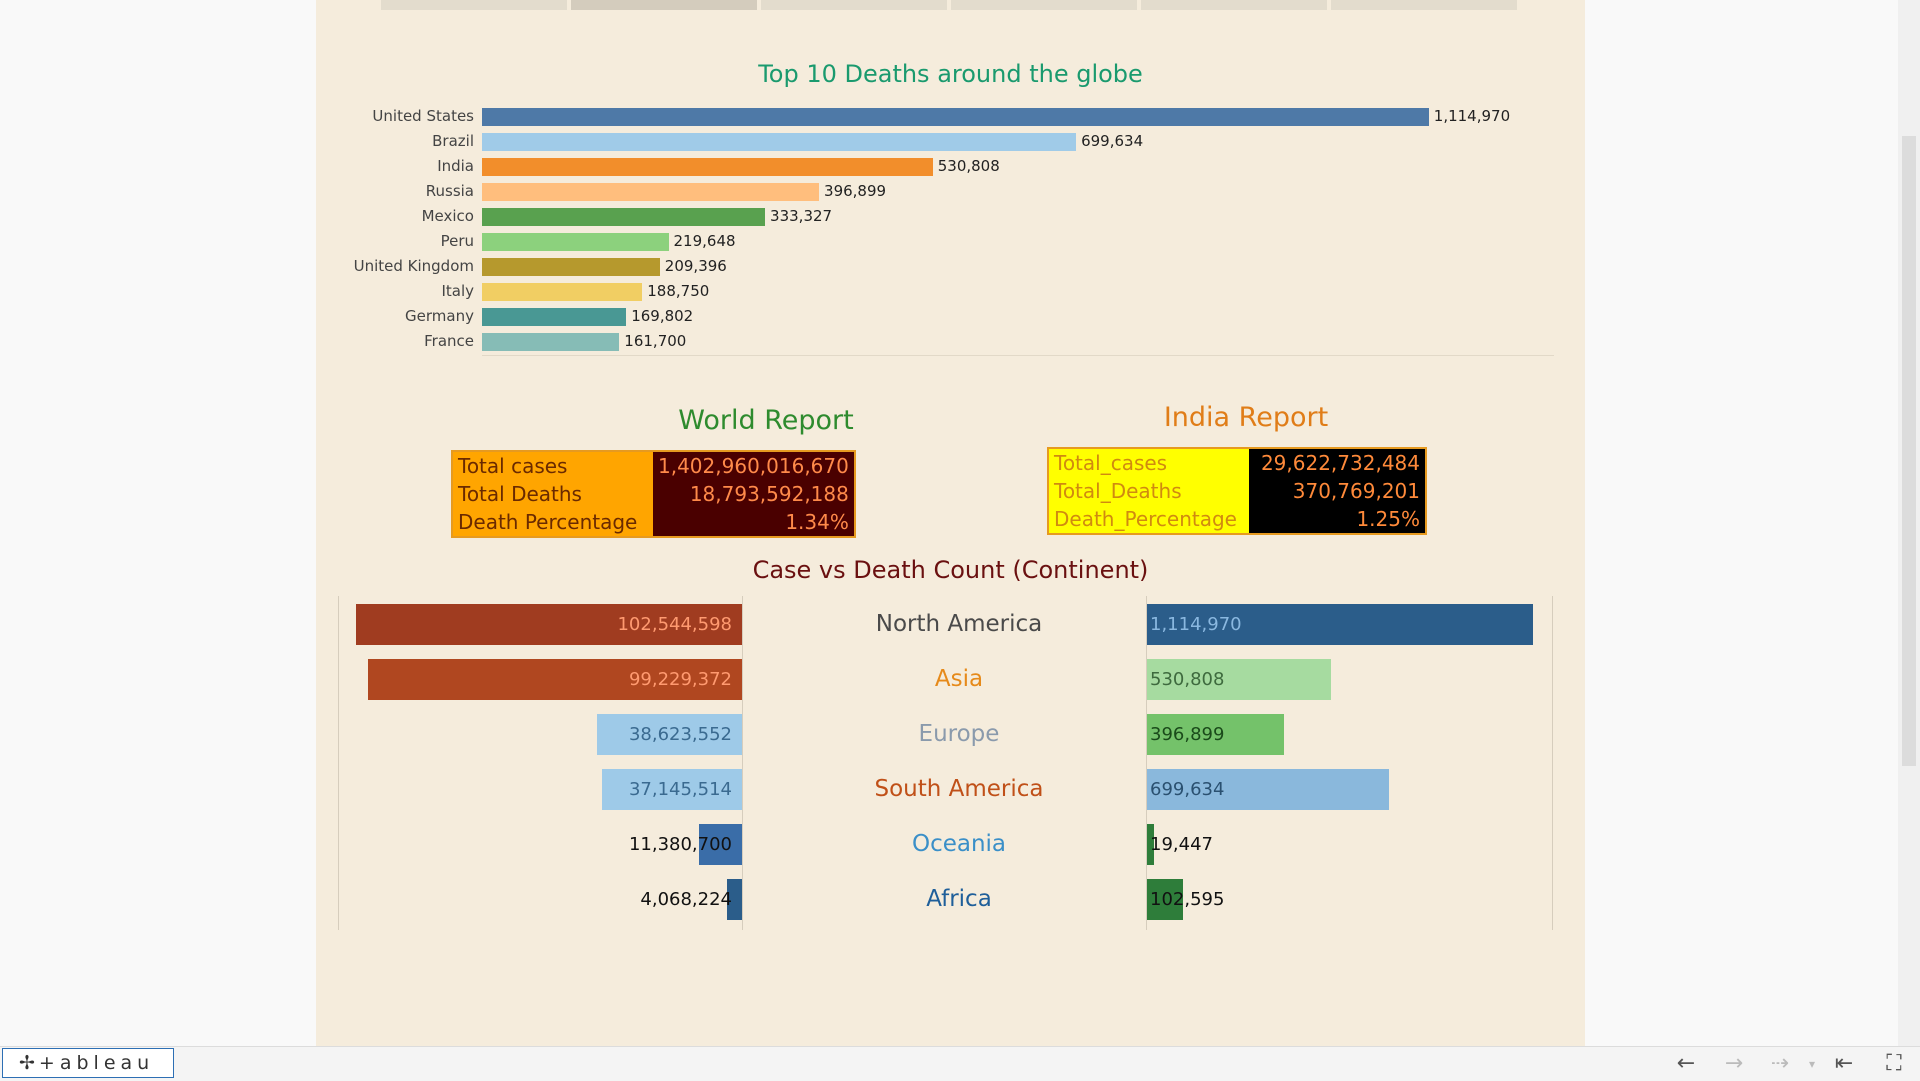  I want to click on case-value-label: 38,623,552, so click(680, 734).